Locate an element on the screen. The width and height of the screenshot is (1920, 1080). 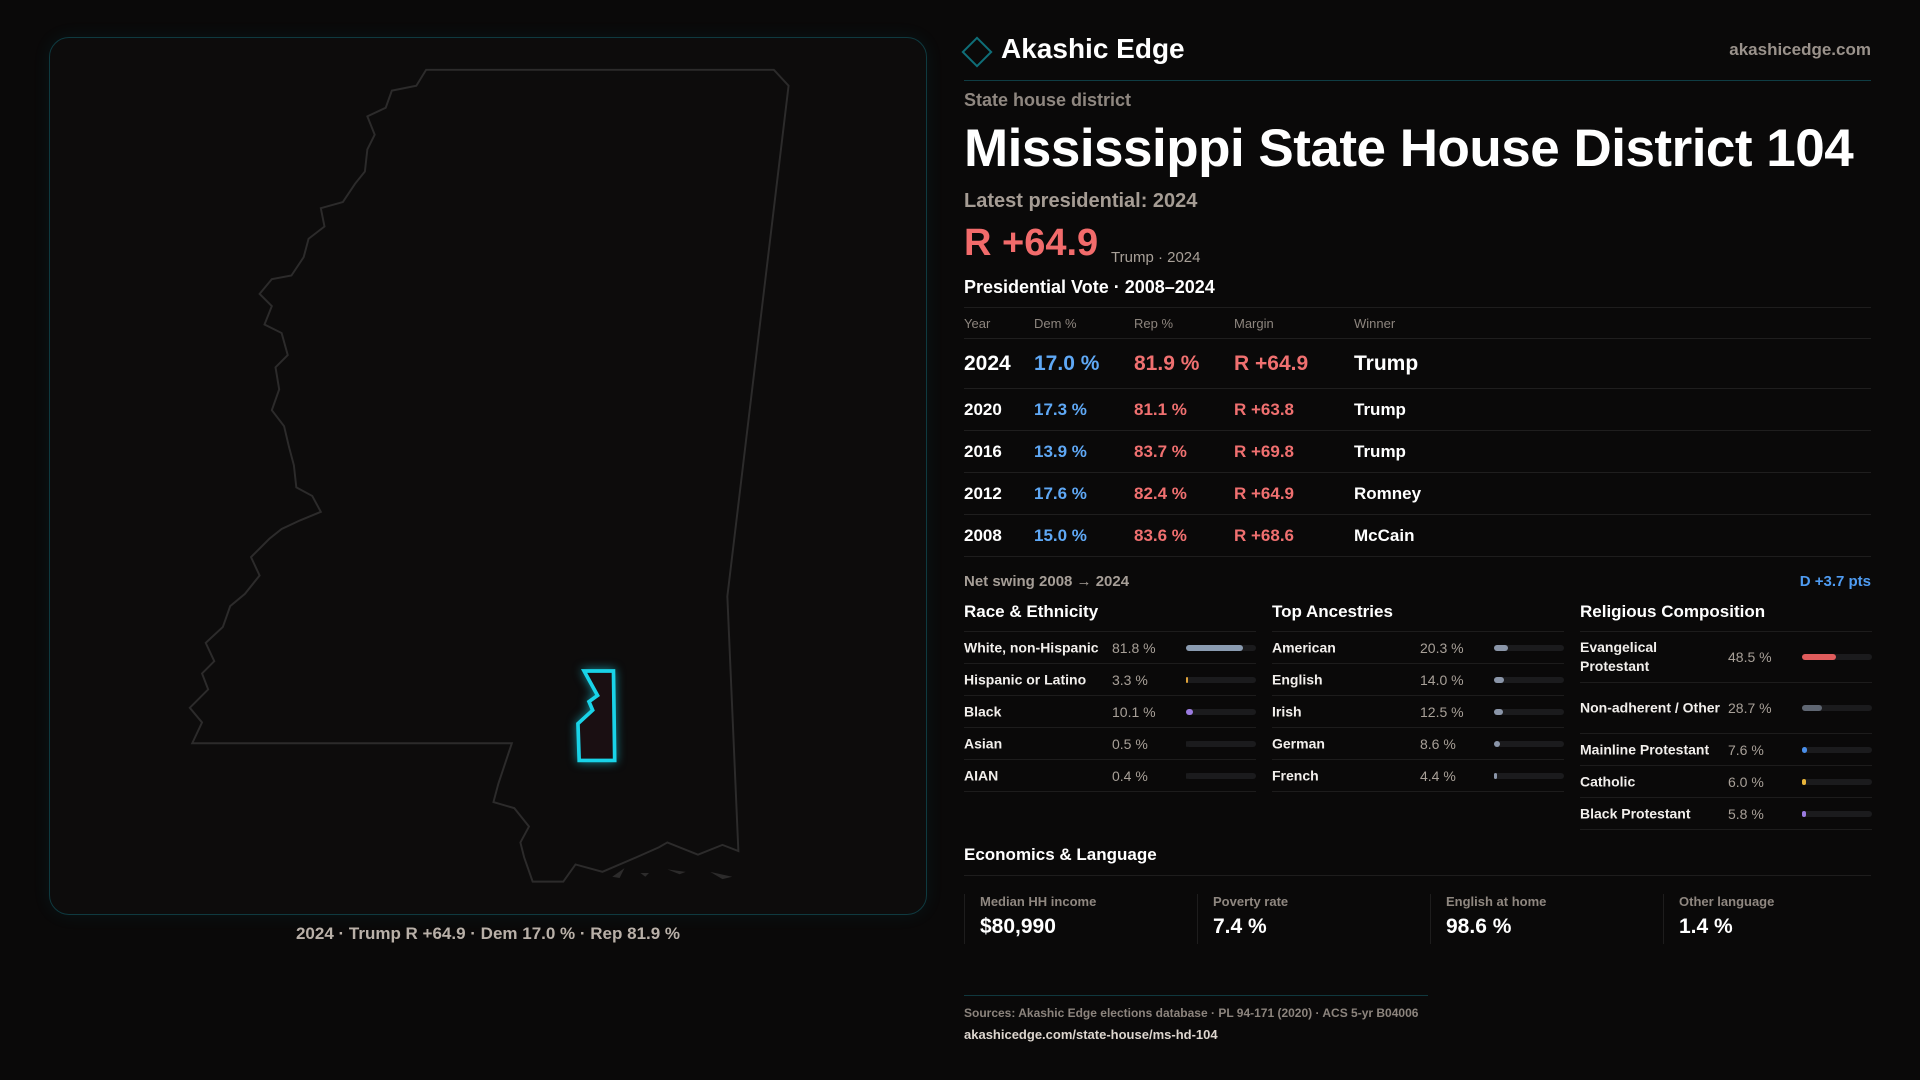
column-header: Winner is located at coordinates (1375, 323).